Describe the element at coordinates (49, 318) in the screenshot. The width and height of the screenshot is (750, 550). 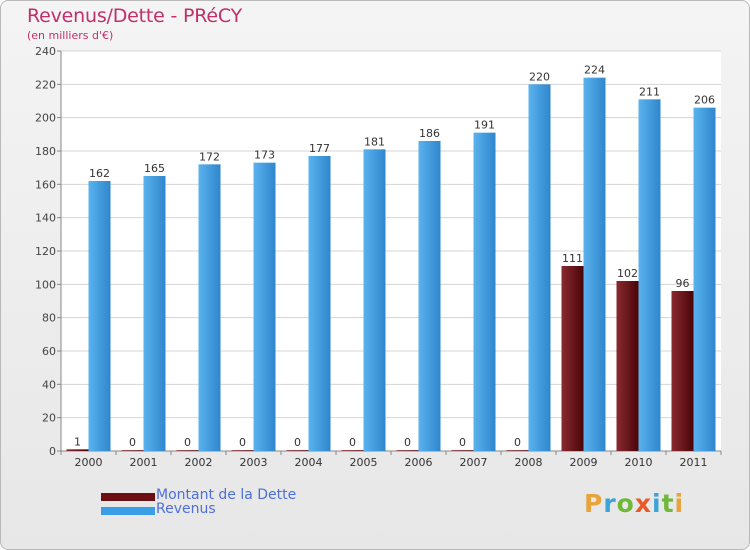
I see `y-tick-label: 80` at that location.